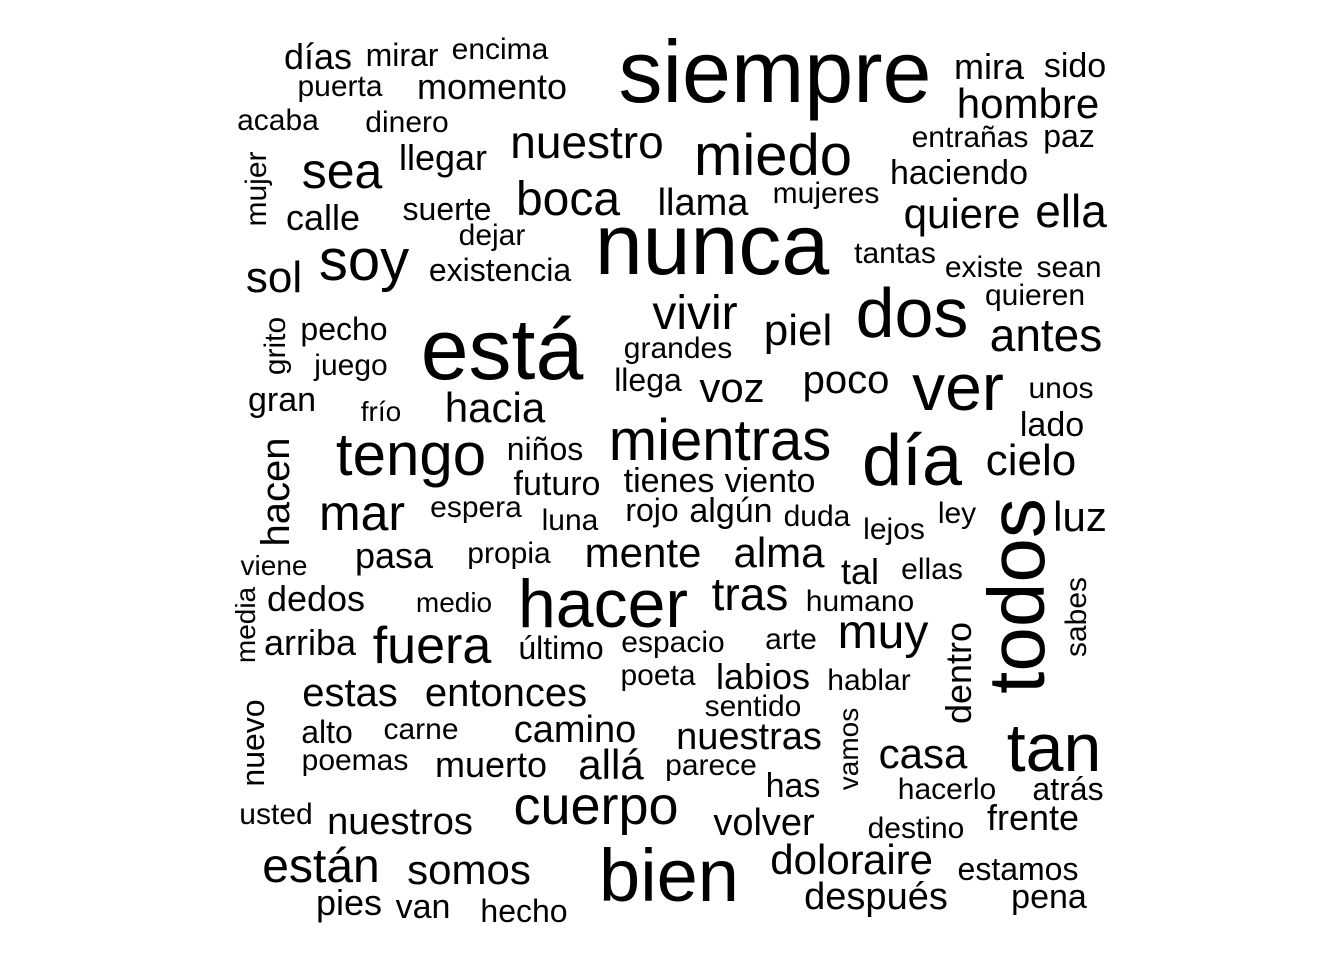  Describe the element at coordinates (712, 245) in the screenshot. I see `word-nunca: nunca` at that location.